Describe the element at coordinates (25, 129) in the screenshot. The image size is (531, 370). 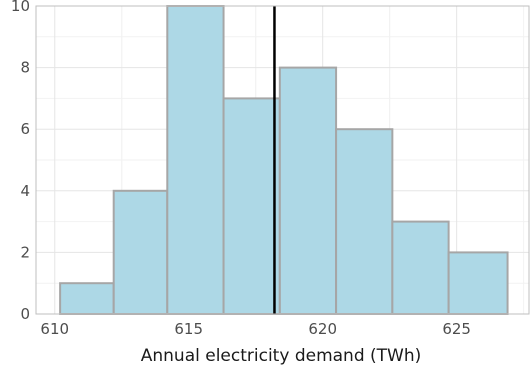
I see `y-tick-label: 6` at that location.